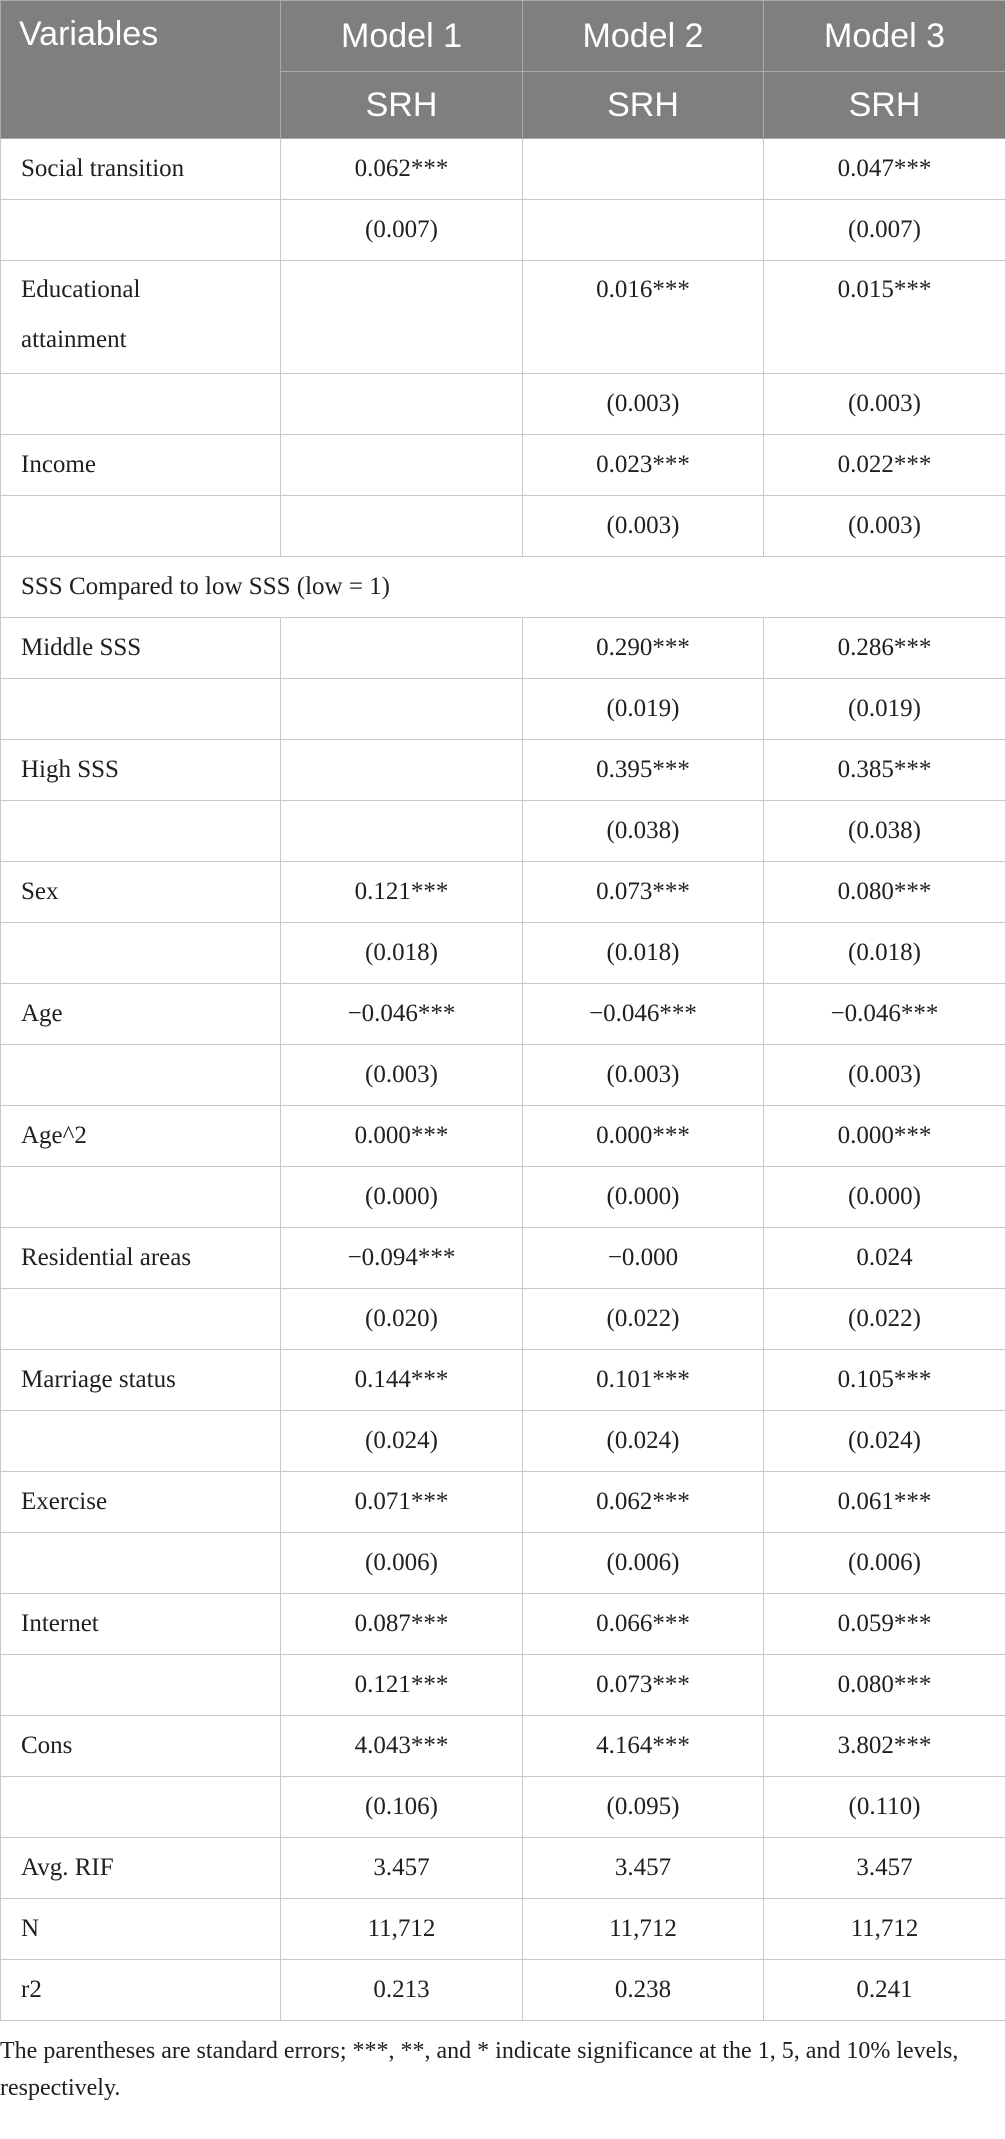 Image resolution: width=1005 pixels, height=2139 pixels. What do you see at coordinates (643, 1319) in the screenshot?
I see `cell-model-2: (0.022)` at bounding box center [643, 1319].